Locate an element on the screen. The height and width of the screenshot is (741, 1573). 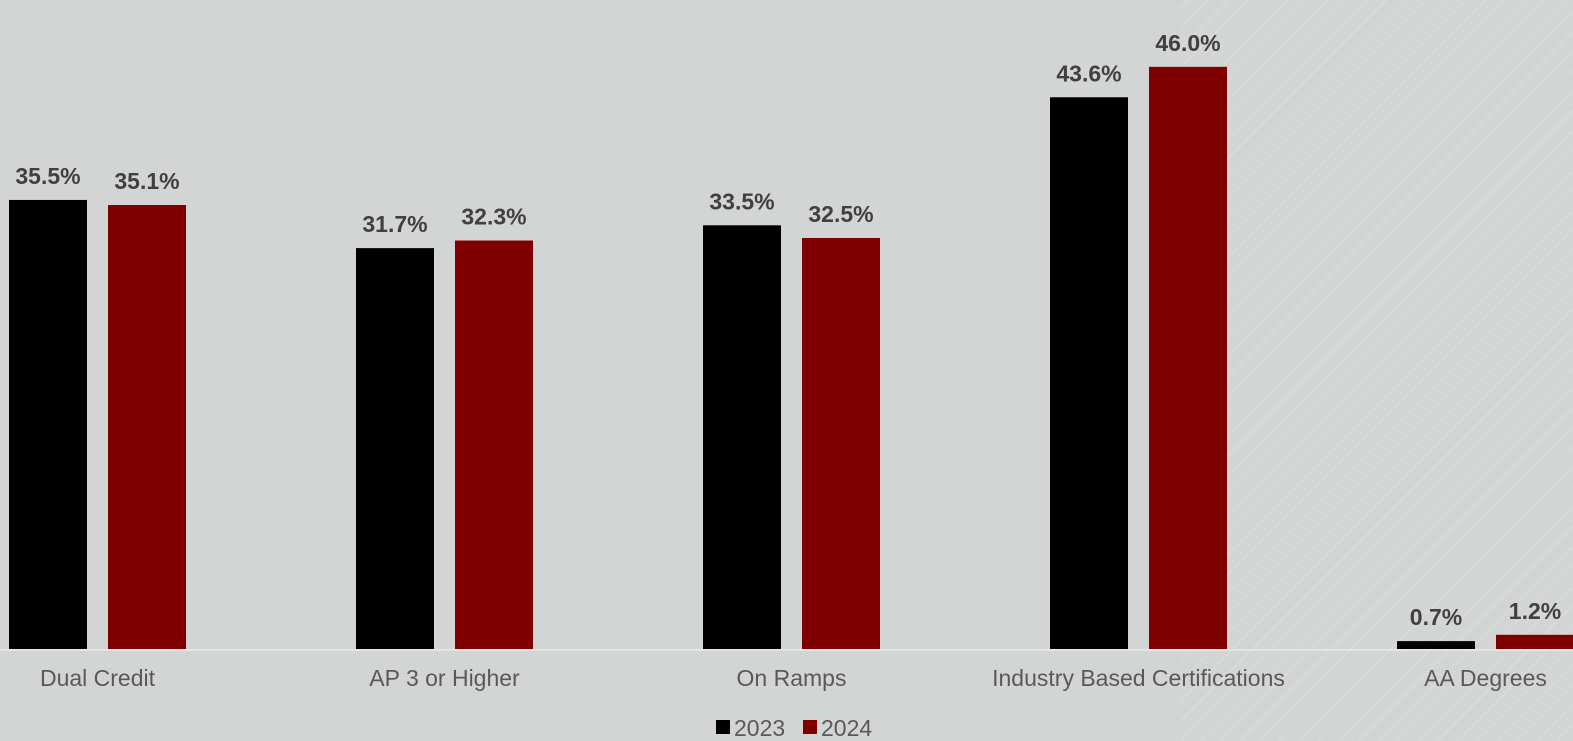
bar-2024-industry-based-certifications is located at coordinates (1188, 358).